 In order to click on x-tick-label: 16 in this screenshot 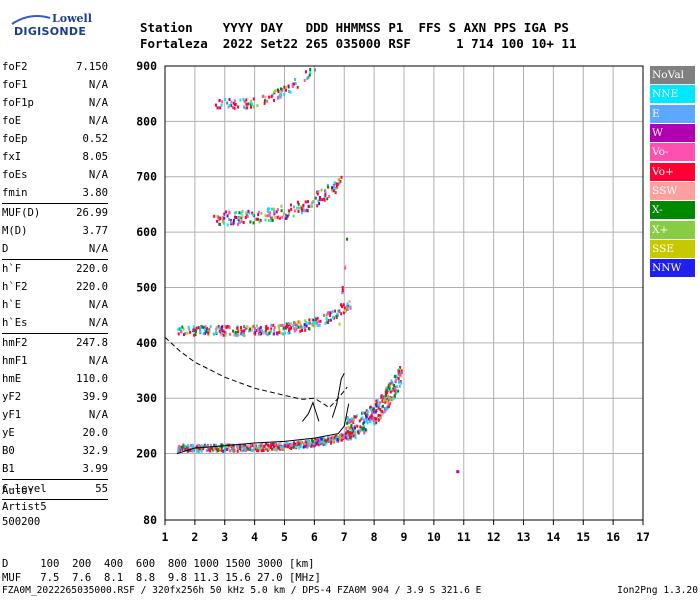, I will do `click(613, 537)`.